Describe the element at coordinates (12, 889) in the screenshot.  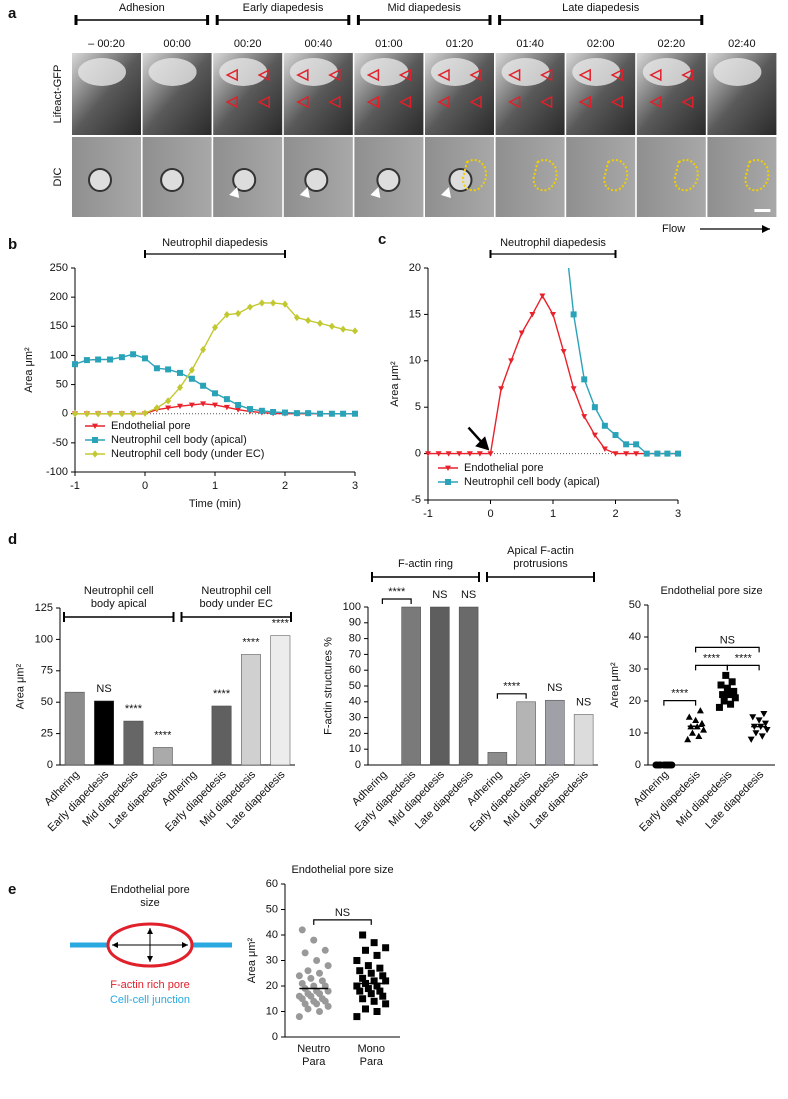
I see `panel-label: e` at that location.